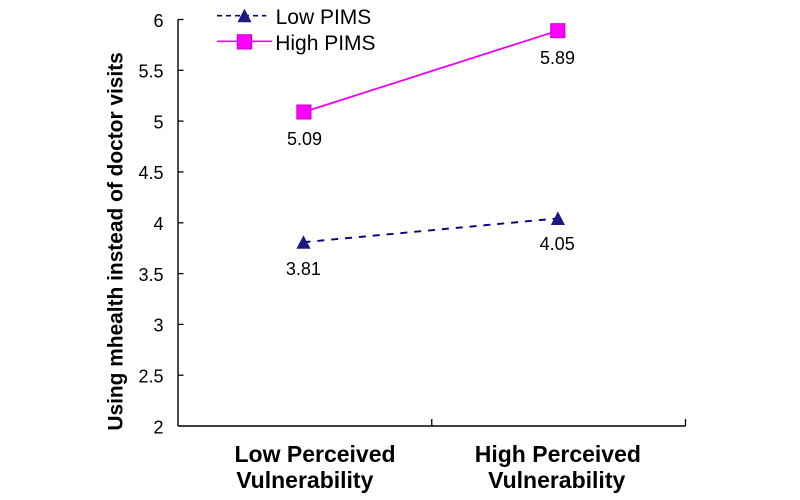  What do you see at coordinates (558, 454) in the screenshot?
I see `svg-text: High Perceived` at bounding box center [558, 454].